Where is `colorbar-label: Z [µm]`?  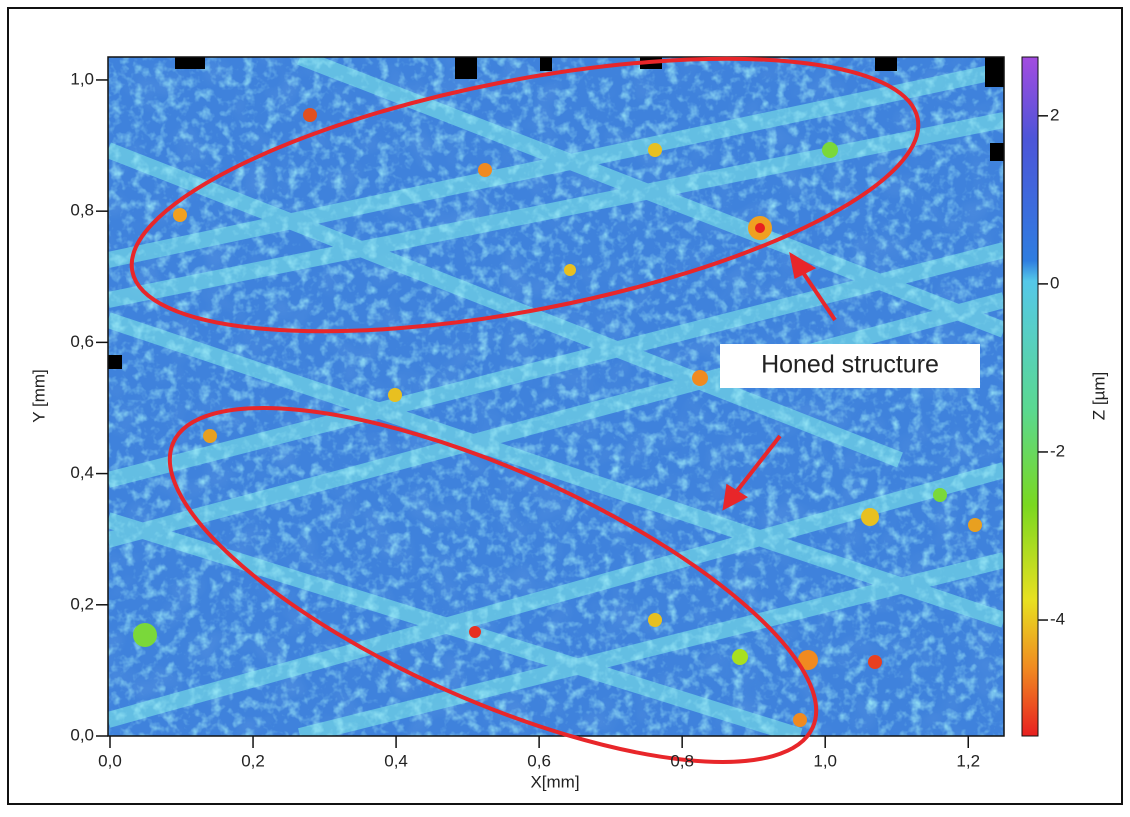
colorbar-label: Z [µm] is located at coordinates (1098, 396).